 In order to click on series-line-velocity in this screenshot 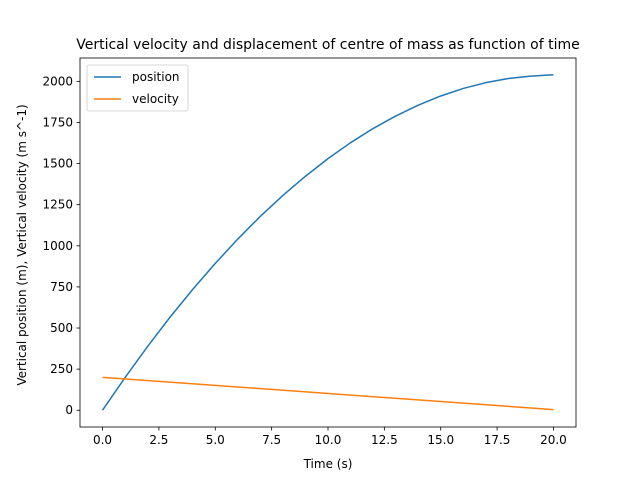, I will do `click(328, 393)`.